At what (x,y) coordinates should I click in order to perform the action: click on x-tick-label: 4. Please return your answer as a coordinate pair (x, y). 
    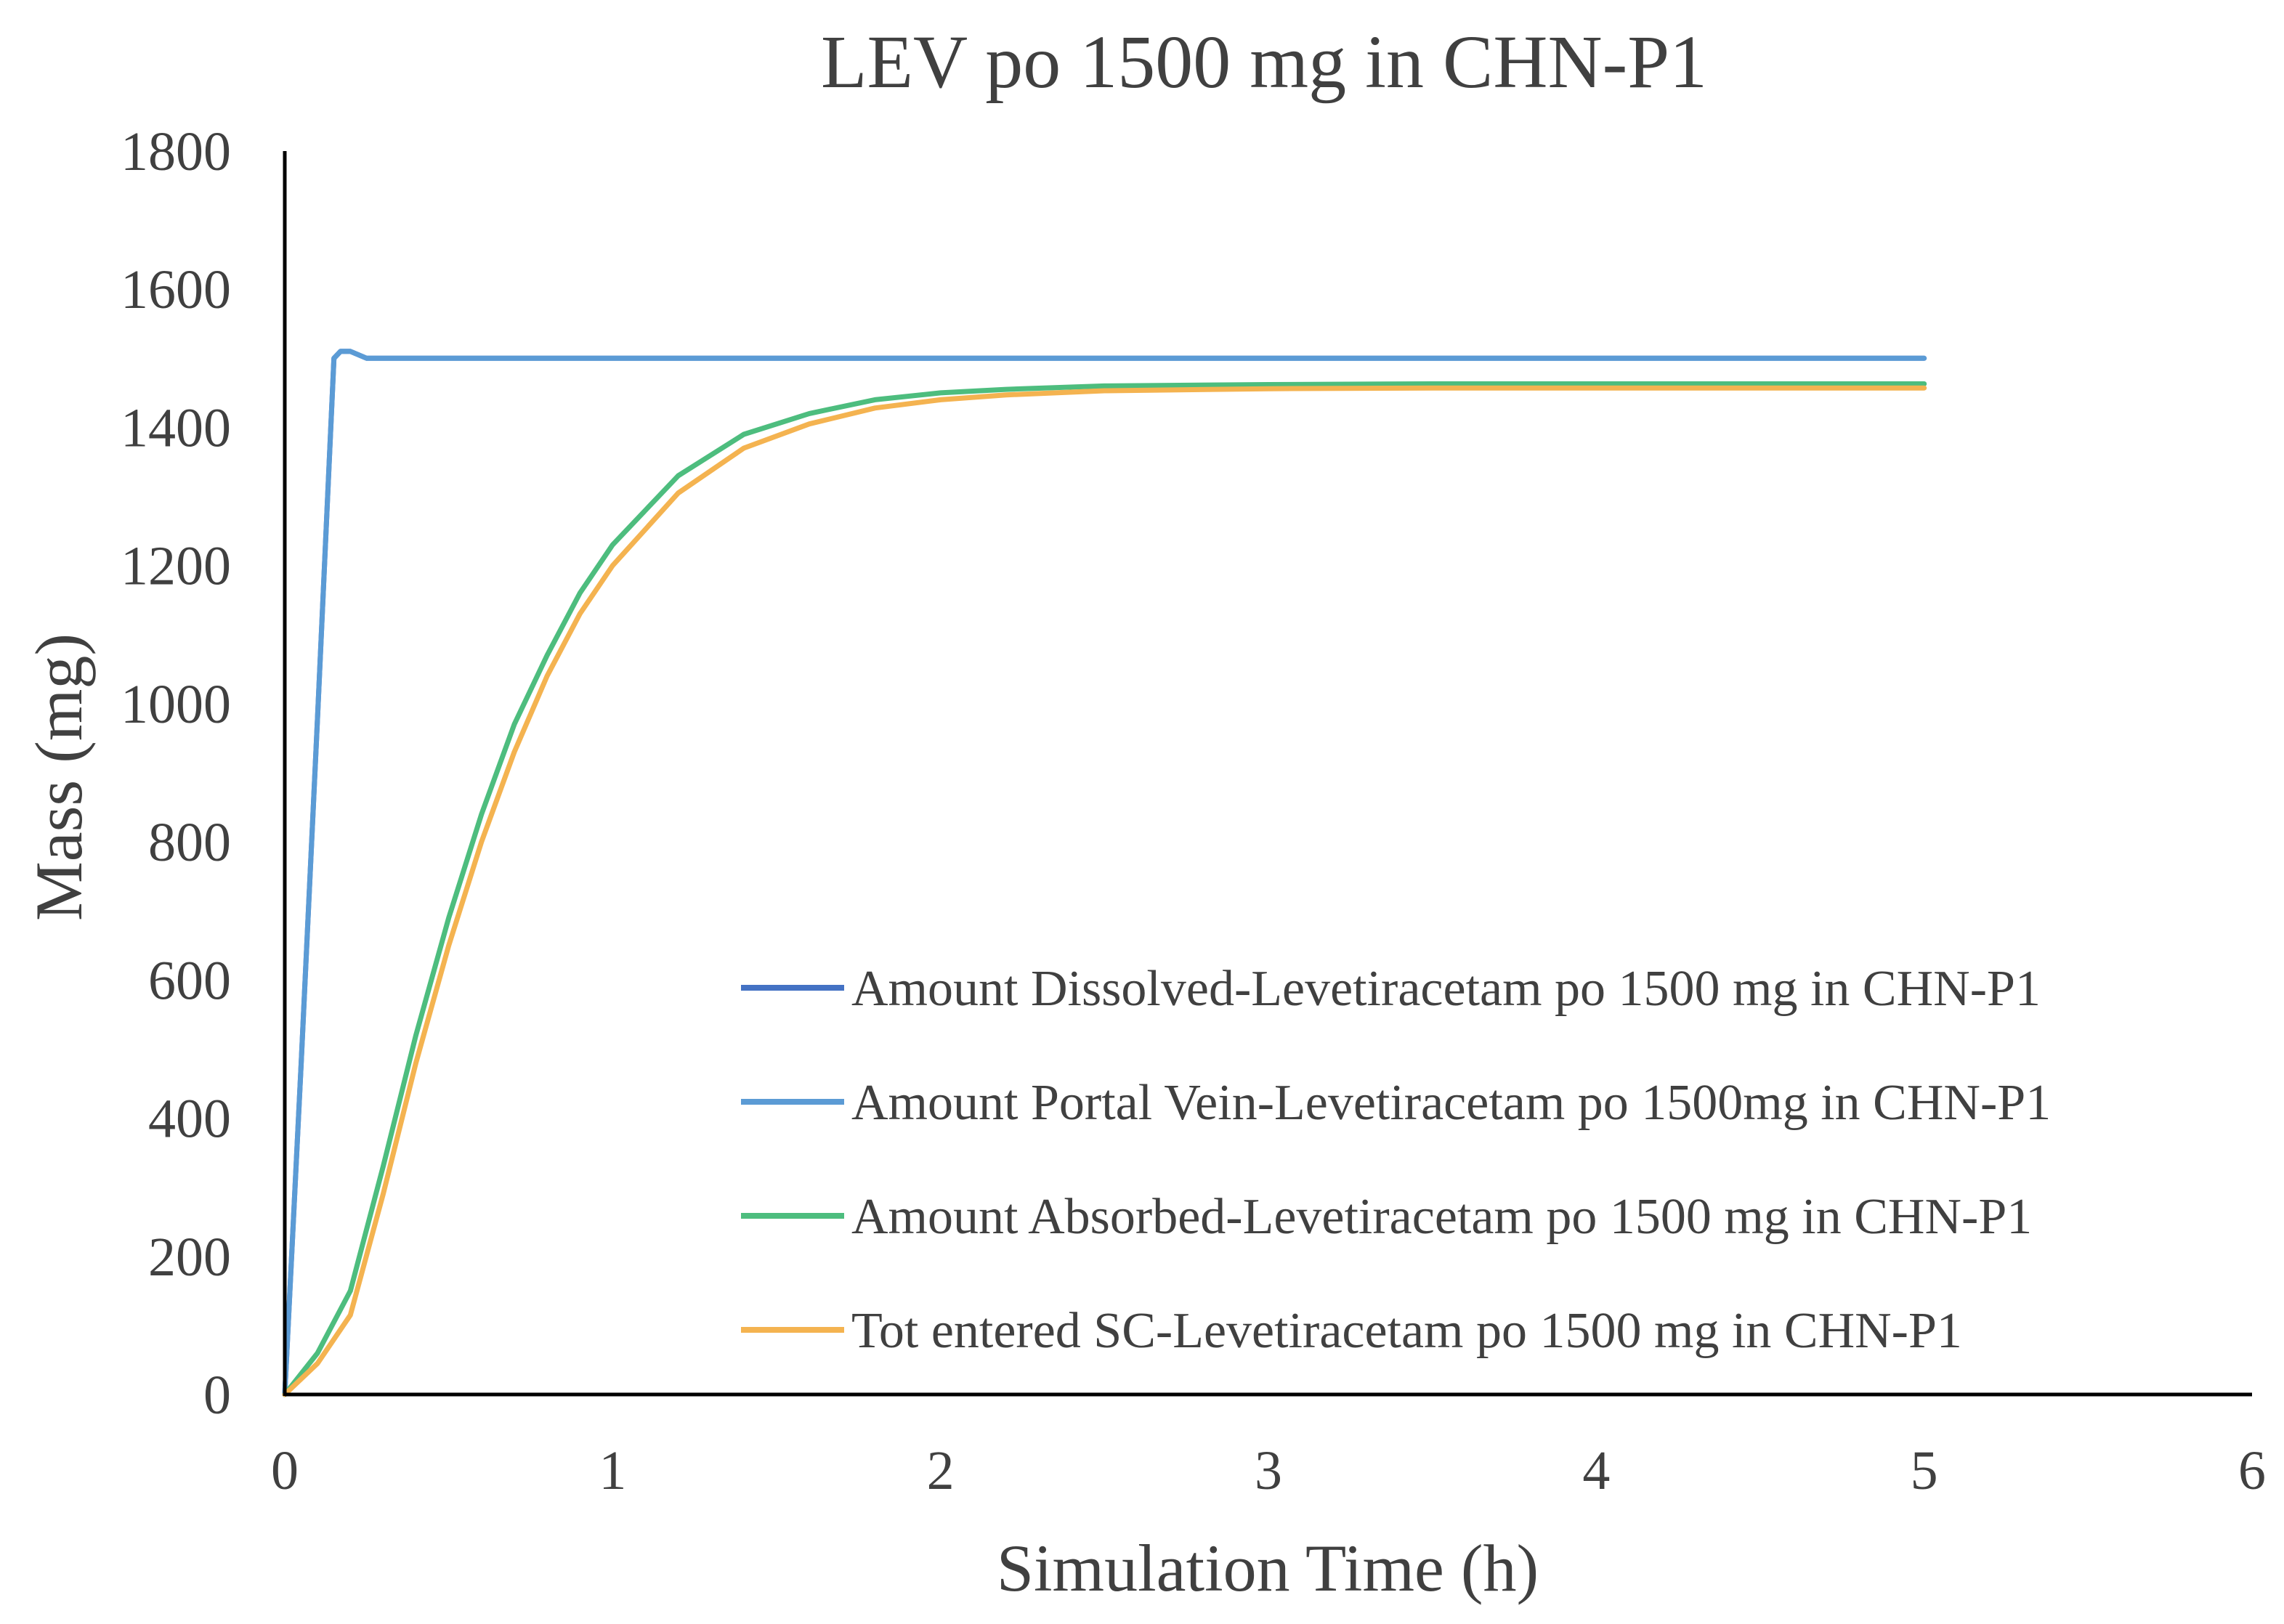
    Looking at the image, I should click on (1596, 1470).